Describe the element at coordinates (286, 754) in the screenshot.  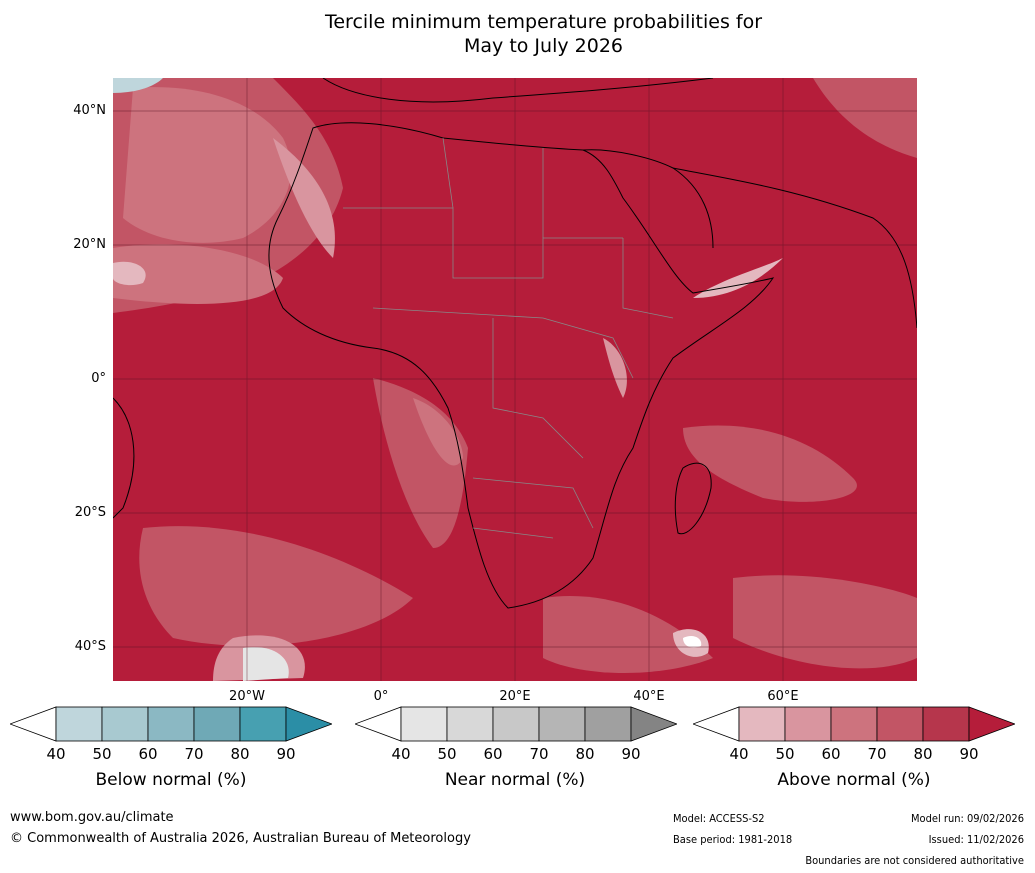
I see `colorbar-below-tick: 90` at that location.